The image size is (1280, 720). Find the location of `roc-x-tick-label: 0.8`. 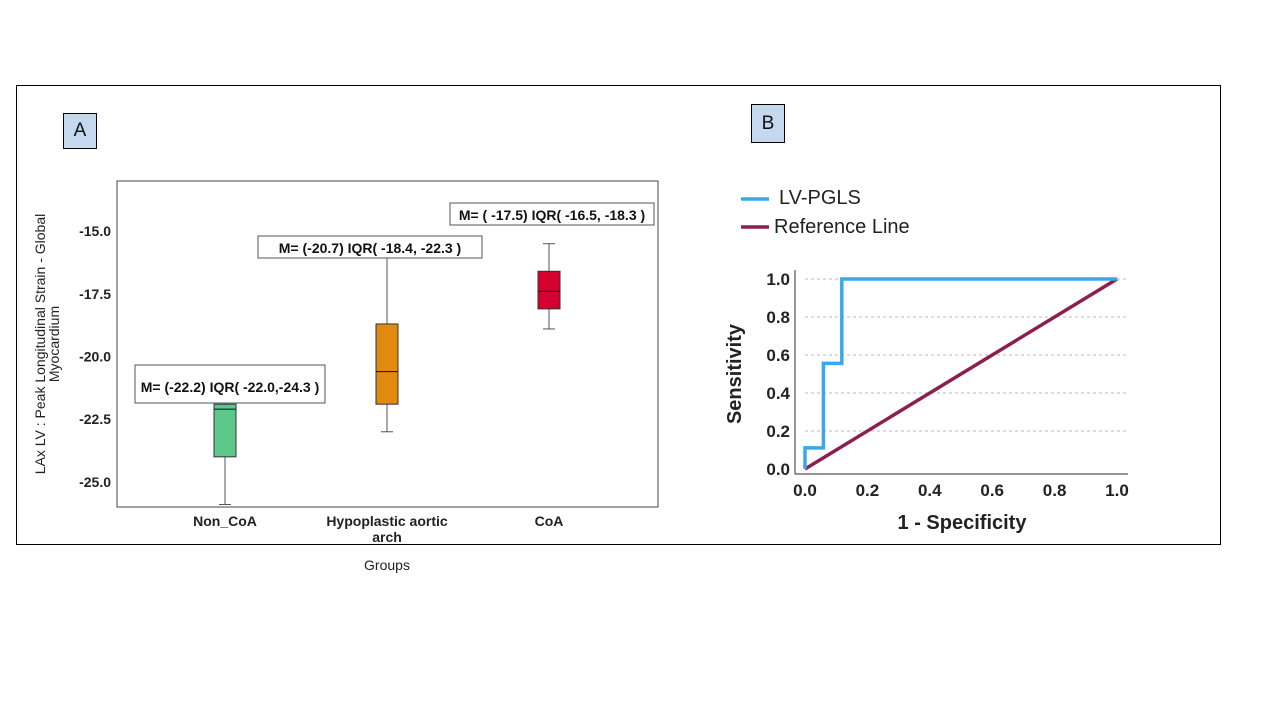

roc-x-tick-label: 0.8 is located at coordinates (1055, 490).